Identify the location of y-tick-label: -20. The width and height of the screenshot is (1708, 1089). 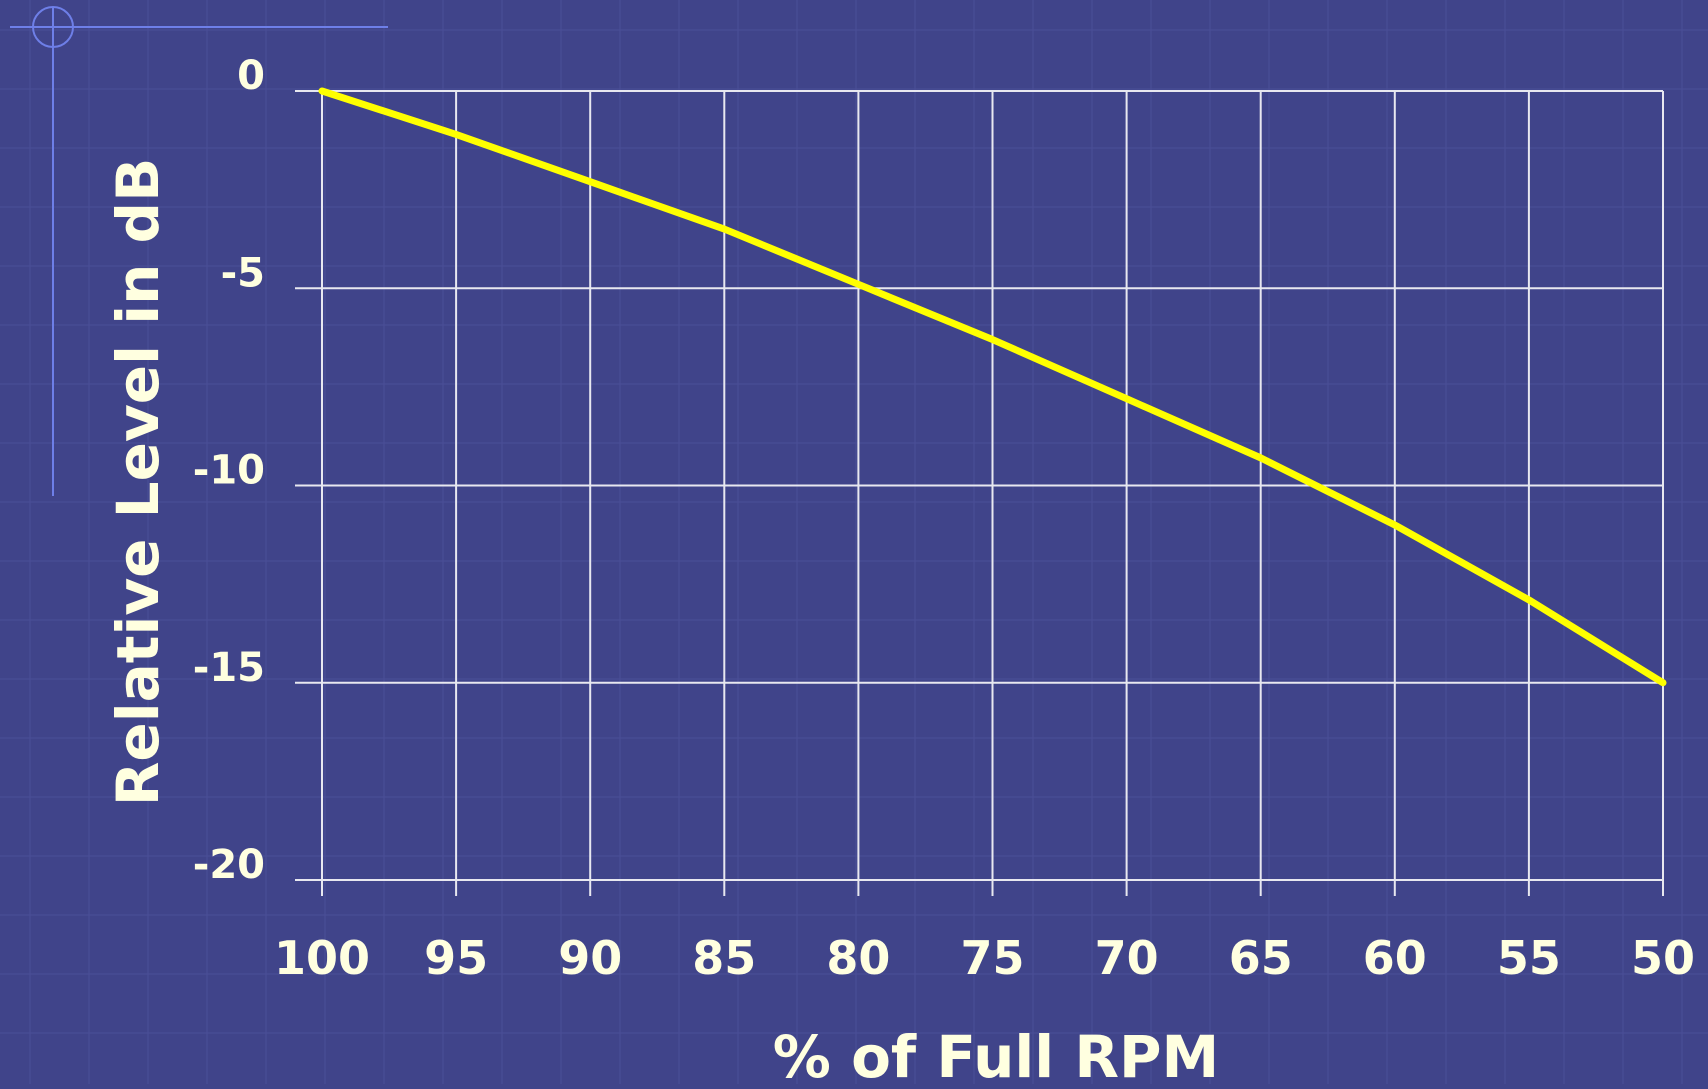
(229, 865).